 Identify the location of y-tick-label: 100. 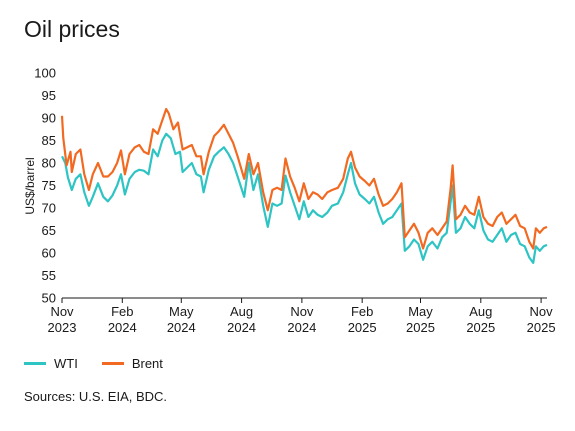
(45, 73).